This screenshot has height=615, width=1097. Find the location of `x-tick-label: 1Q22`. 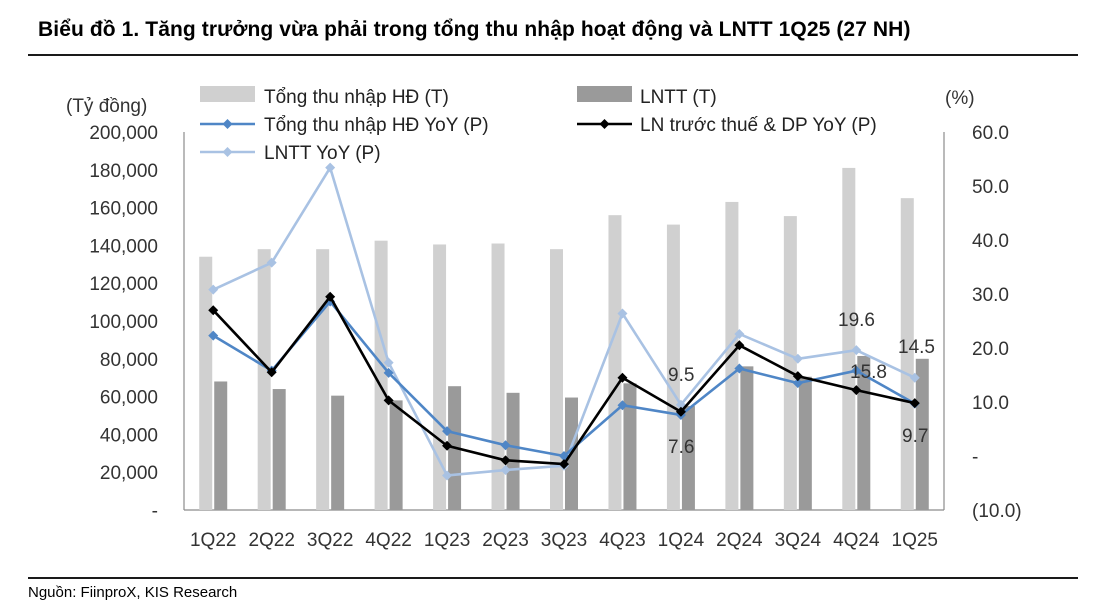

x-tick-label: 1Q22 is located at coordinates (213, 540).